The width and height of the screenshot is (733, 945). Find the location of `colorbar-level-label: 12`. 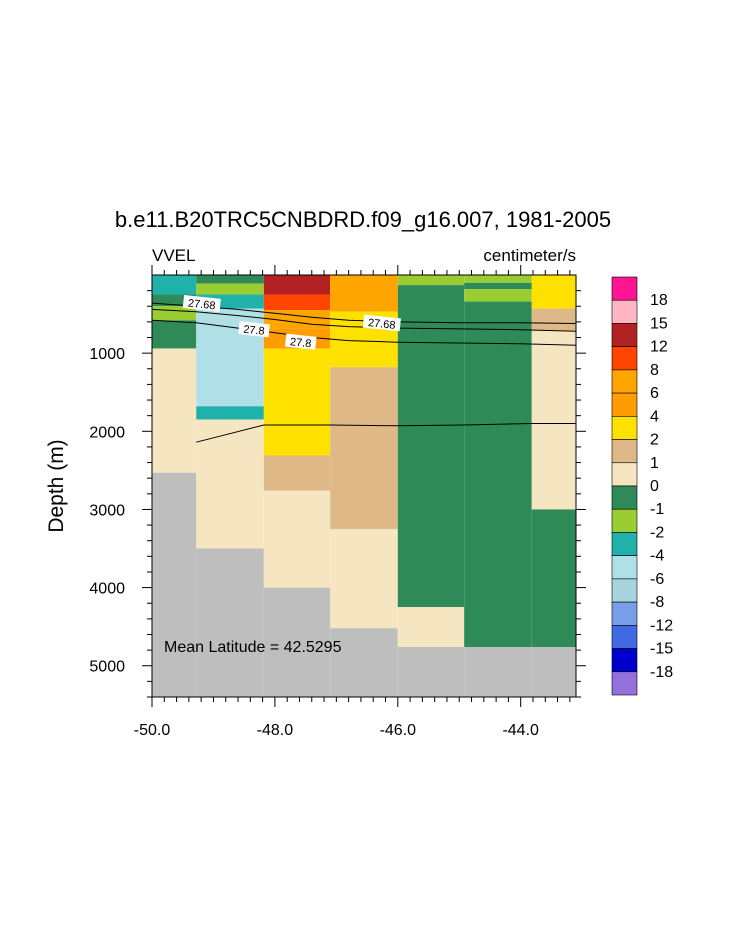

colorbar-level-label: 12 is located at coordinates (659, 347).